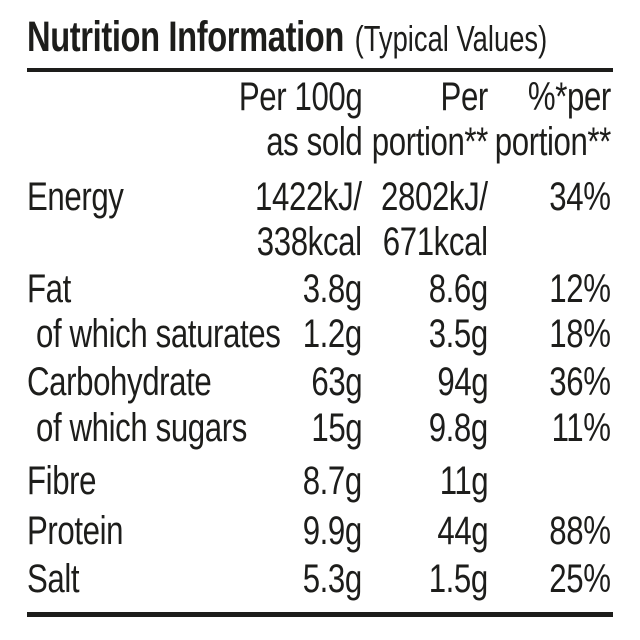 The image size is (640, 640). I want to click on value-per-portion: 2802kJ/ 671kcal, so click(434, 219).